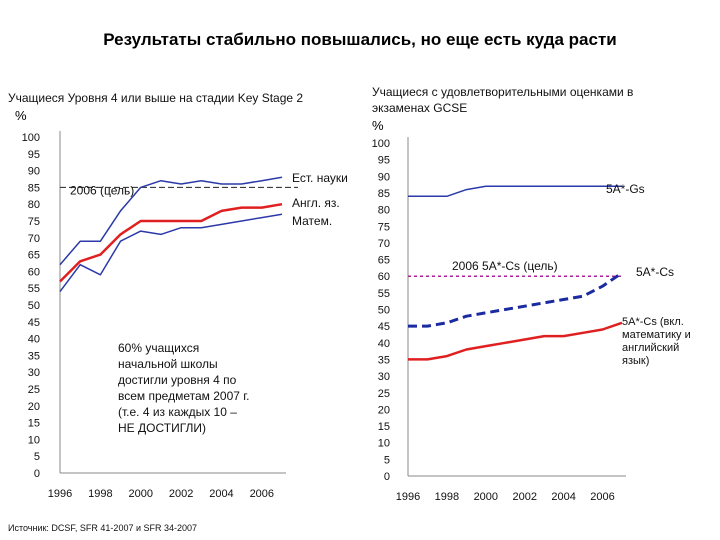 The width and height of the screenshot is (720, 540). Describe the element at coordinates (505, 266) in the screenshot. I see `target-label: 2006 5A*-Cs (цель)` at that location.